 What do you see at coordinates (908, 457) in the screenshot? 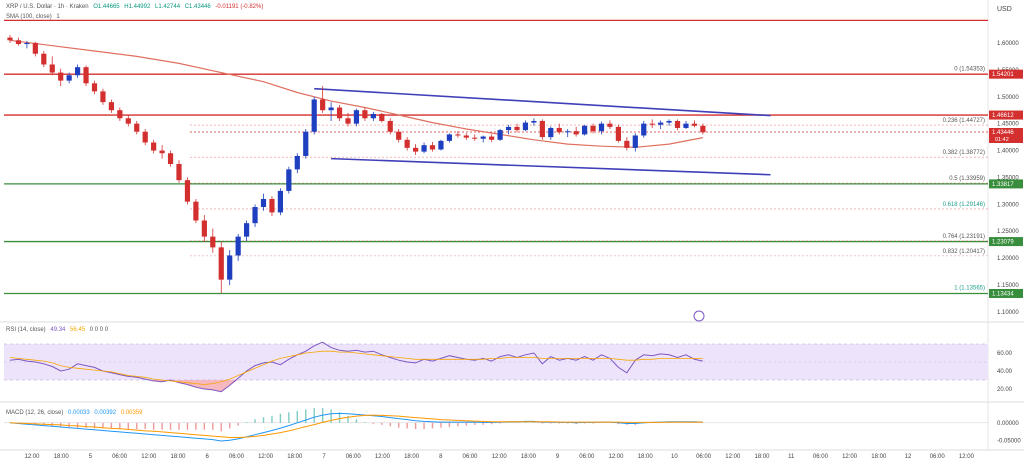
I see `time-axis-label: 12` at bounding box center [908, 457].